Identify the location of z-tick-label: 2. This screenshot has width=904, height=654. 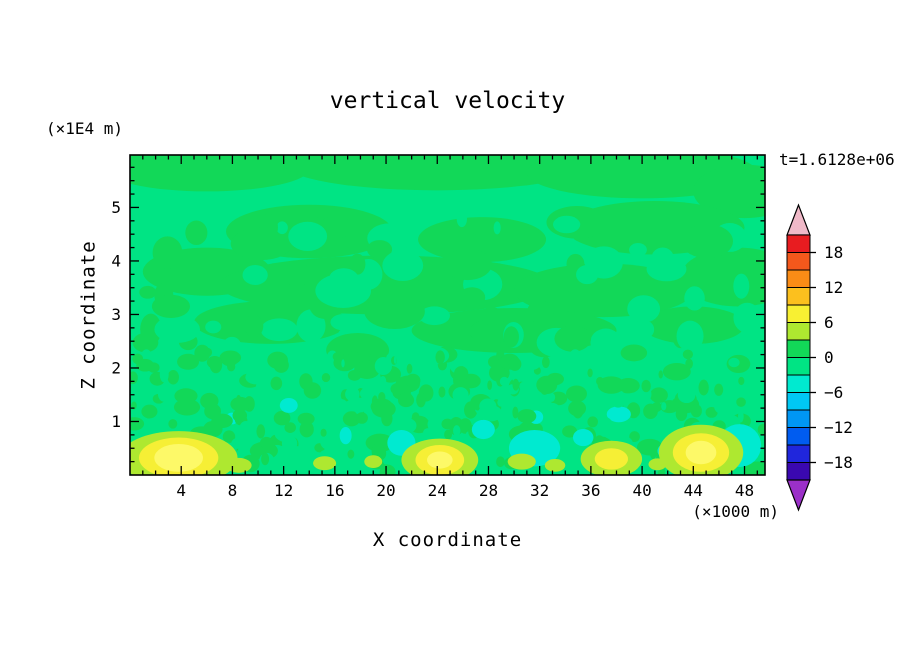
(116, 367).